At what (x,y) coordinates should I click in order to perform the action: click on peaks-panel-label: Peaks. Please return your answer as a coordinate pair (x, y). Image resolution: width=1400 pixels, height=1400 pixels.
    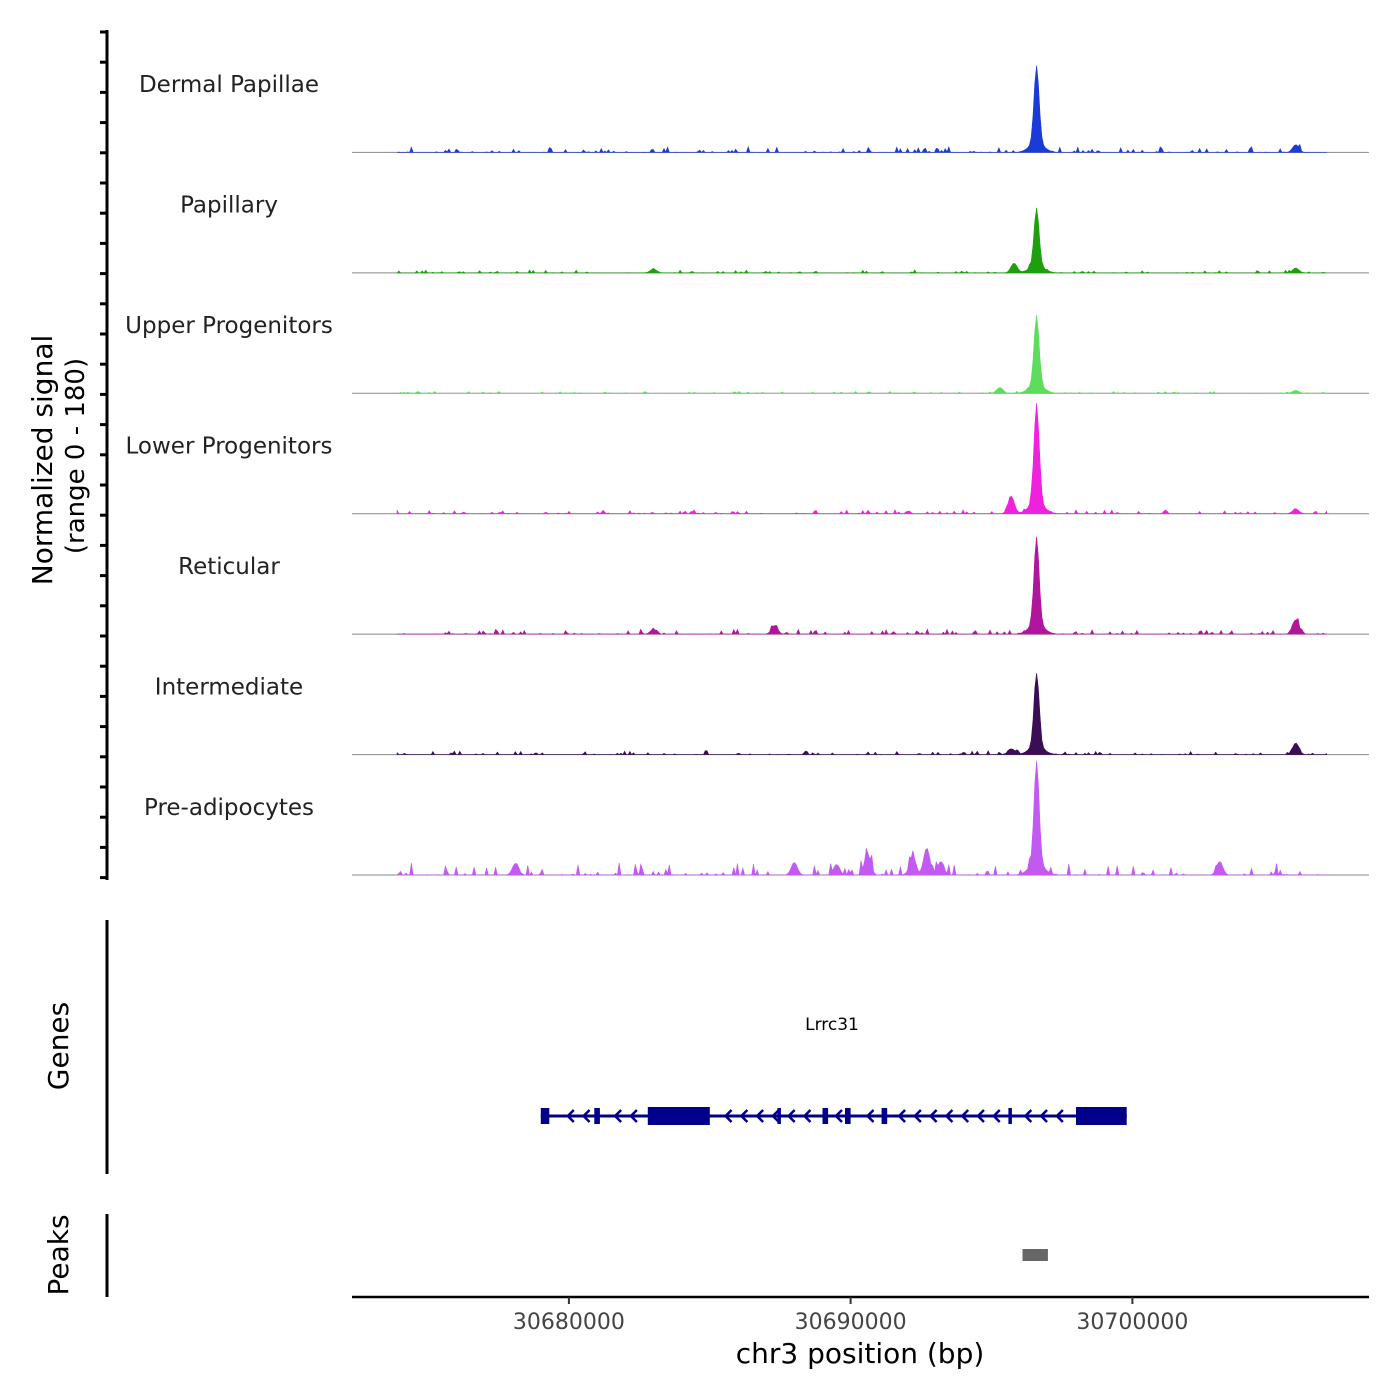
    Looking at the image, I should click on (58, 1254).